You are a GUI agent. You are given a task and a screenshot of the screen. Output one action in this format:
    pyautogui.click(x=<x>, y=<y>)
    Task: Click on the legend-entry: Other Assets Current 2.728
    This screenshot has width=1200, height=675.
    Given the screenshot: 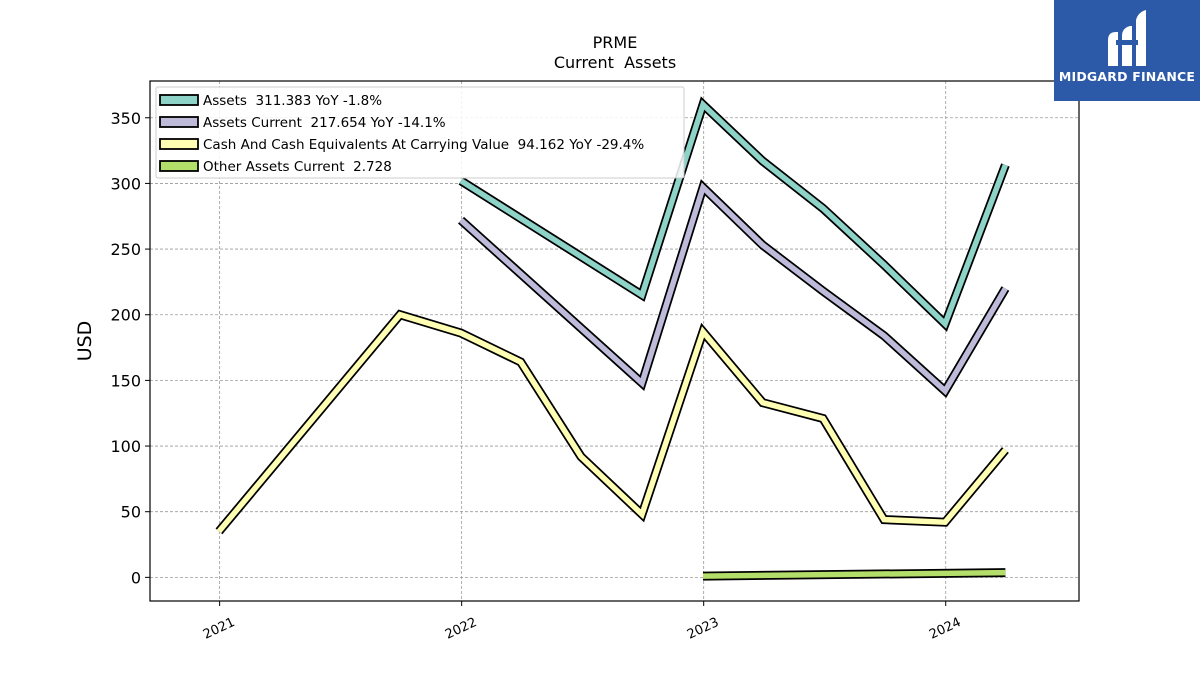 What is the action you would take?
    pyautogui.click(x=297, y=167)
    